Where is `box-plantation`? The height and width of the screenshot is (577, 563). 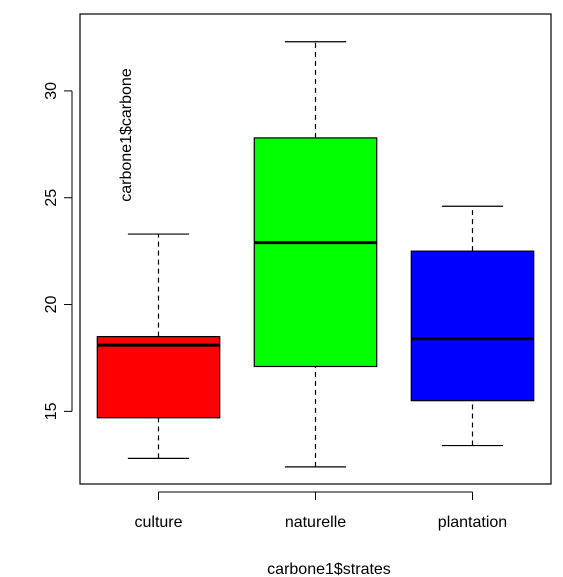
box-plantation is located at coordinates (472, 326).